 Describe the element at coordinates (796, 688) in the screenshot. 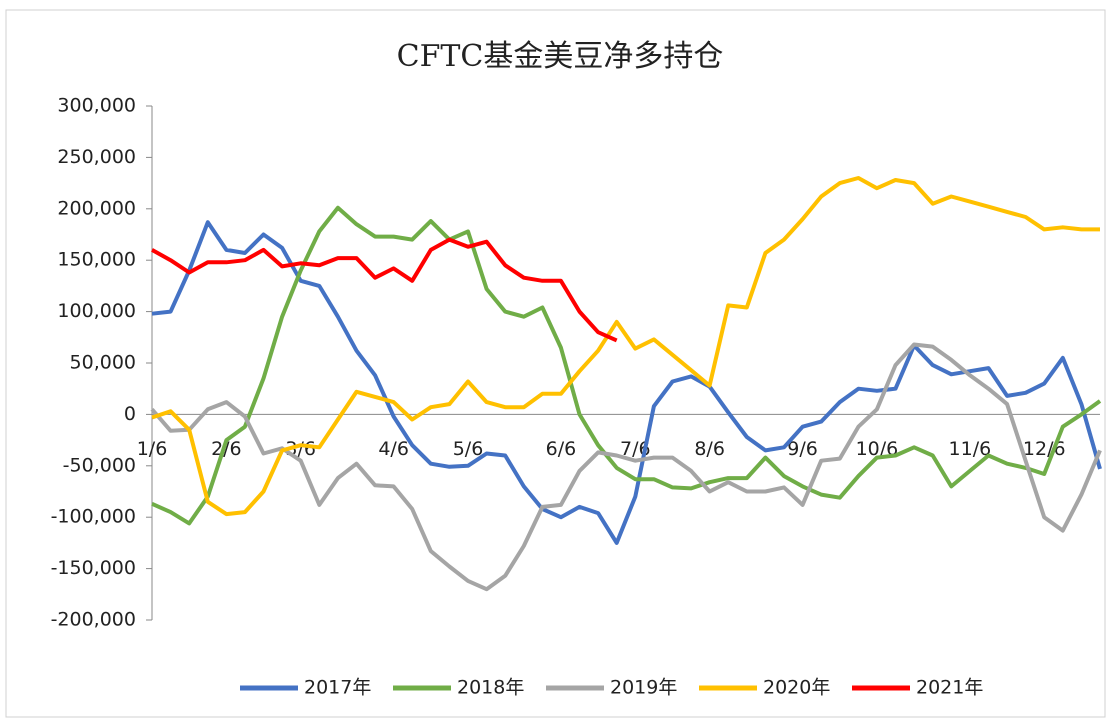

I see `legend-label: 2020年` at that location.